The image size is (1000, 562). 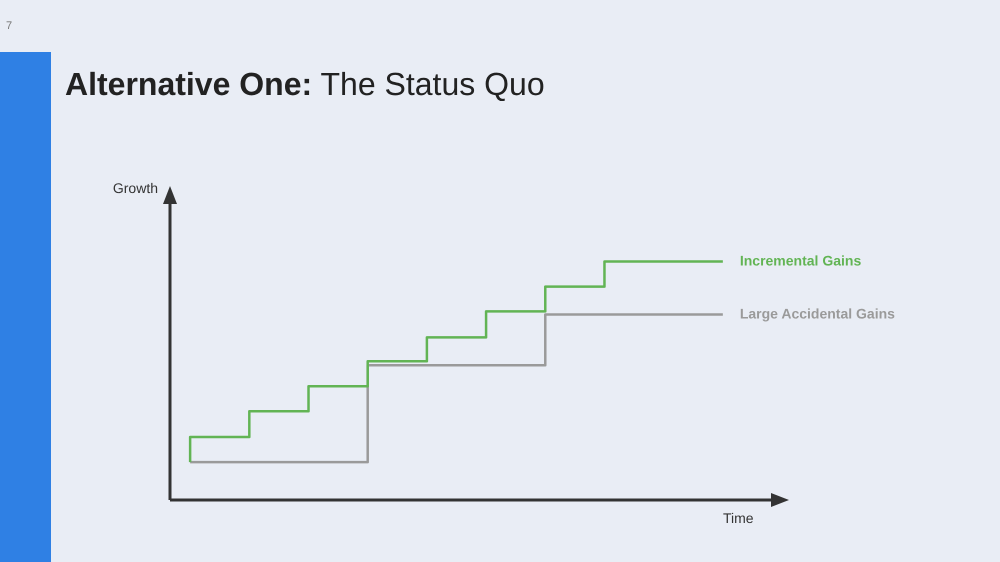 What do you see at coordinates (305, 84) in the screenshot?
I see `chart-title: Alternative One: The Status Quo` at bounding box center [305, 84].